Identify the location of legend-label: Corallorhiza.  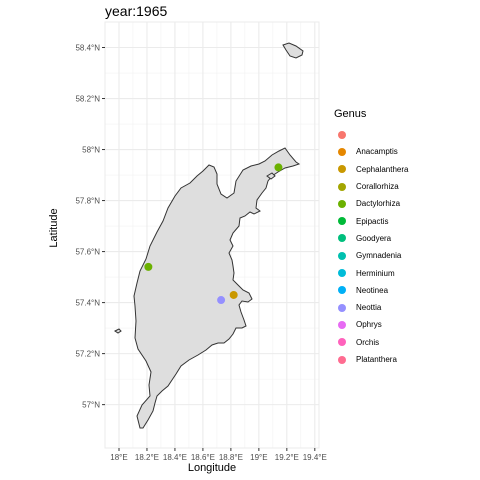
(377, 187).